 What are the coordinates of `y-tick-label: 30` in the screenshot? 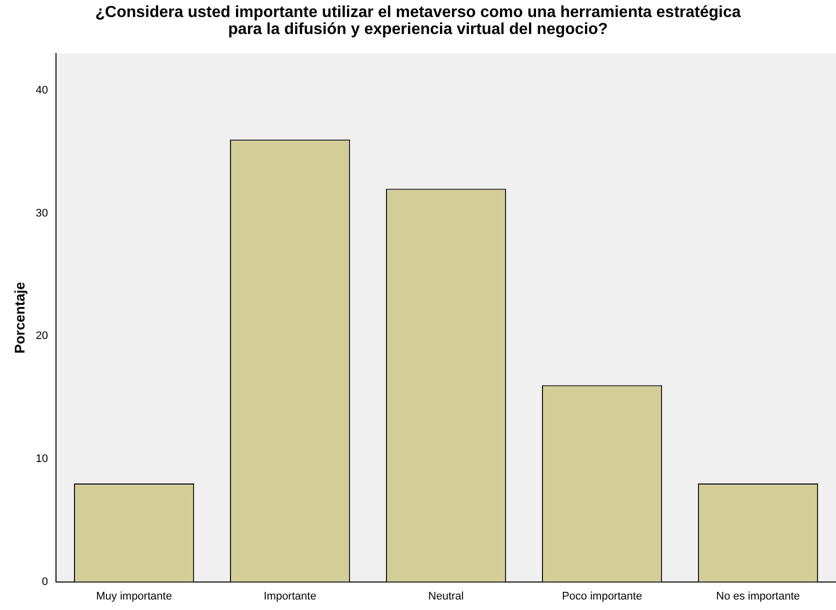 It's located at (42, 213).